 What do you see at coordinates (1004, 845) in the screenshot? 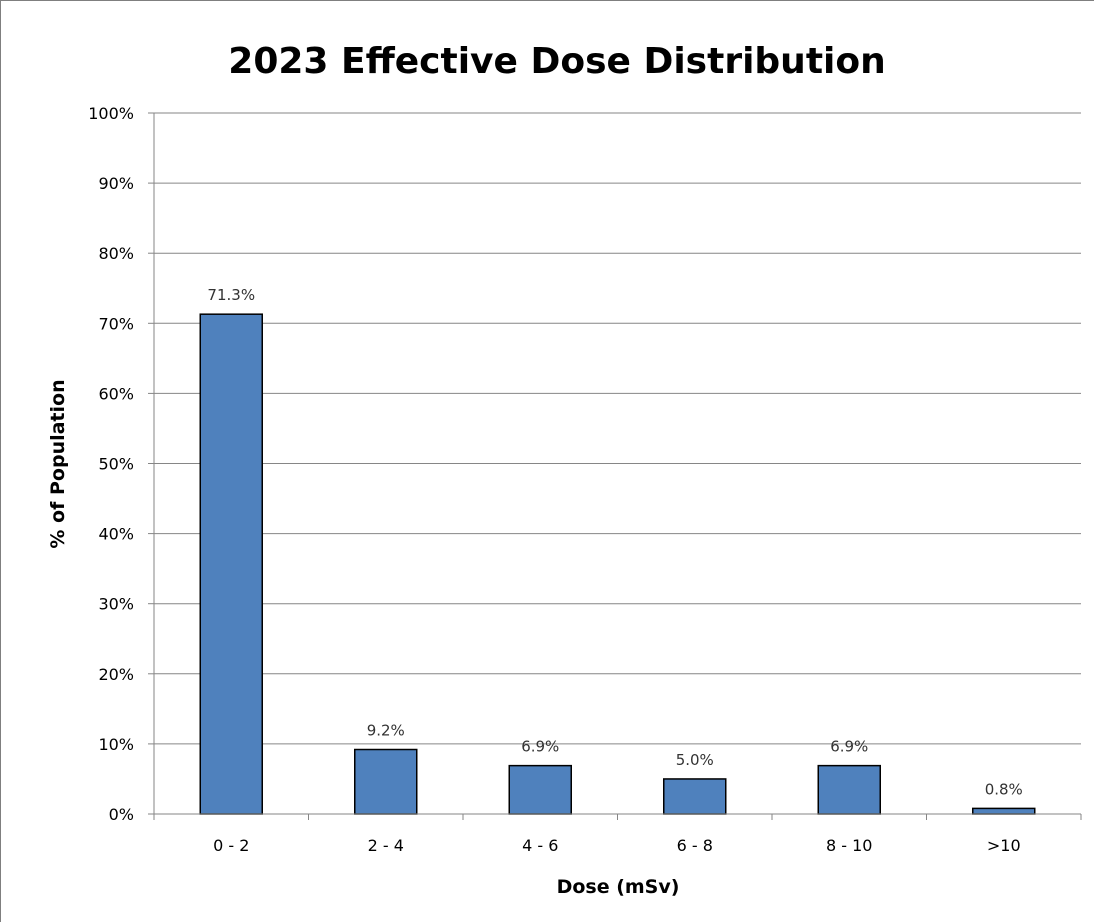
I see `x-tick-label: >10` at bounding box center [1004, 845].